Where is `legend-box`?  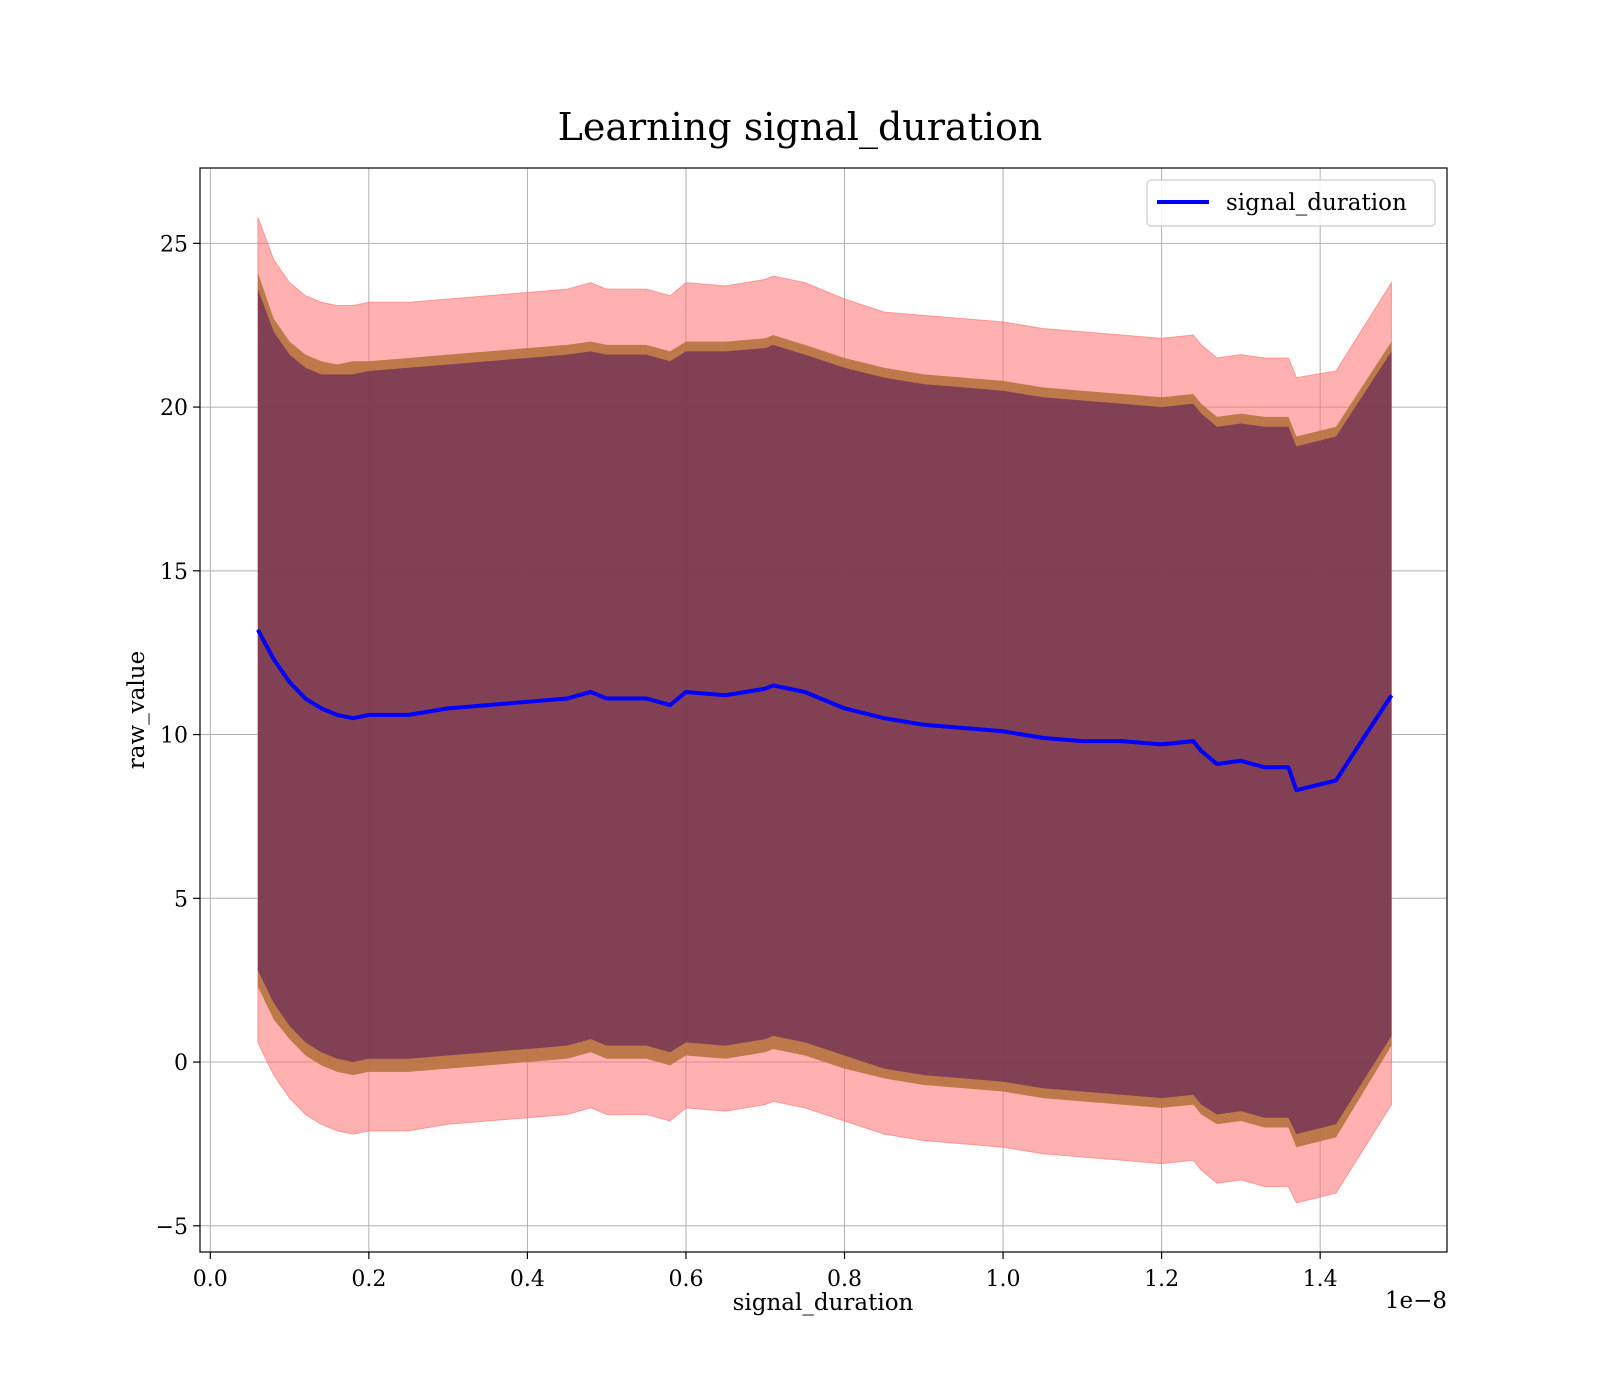 legend-box is located at coordinates (1291, 203).